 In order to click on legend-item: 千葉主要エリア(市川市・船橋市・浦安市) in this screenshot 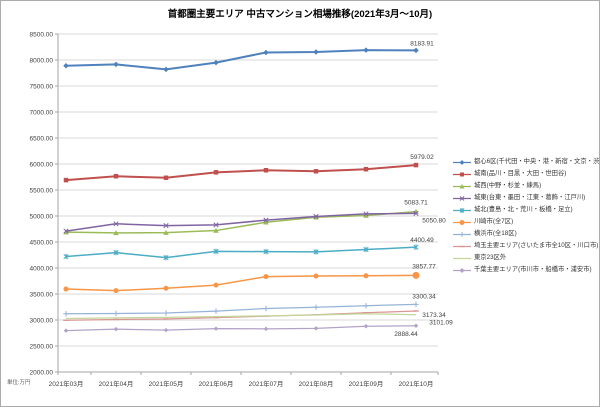, I will do `click(526, 270)`.